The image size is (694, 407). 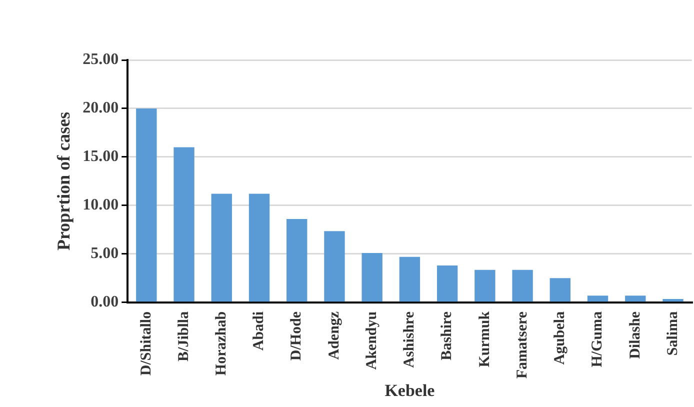 I want to click on y-tick-label: 15.00, so click(x=100, y=157).